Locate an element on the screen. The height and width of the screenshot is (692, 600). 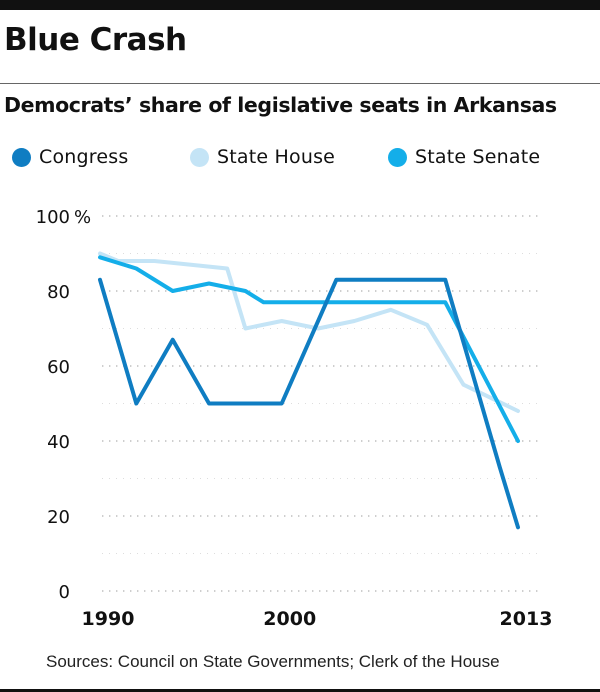
legend-item-state-house: State House is located at coordinates (262, 157).